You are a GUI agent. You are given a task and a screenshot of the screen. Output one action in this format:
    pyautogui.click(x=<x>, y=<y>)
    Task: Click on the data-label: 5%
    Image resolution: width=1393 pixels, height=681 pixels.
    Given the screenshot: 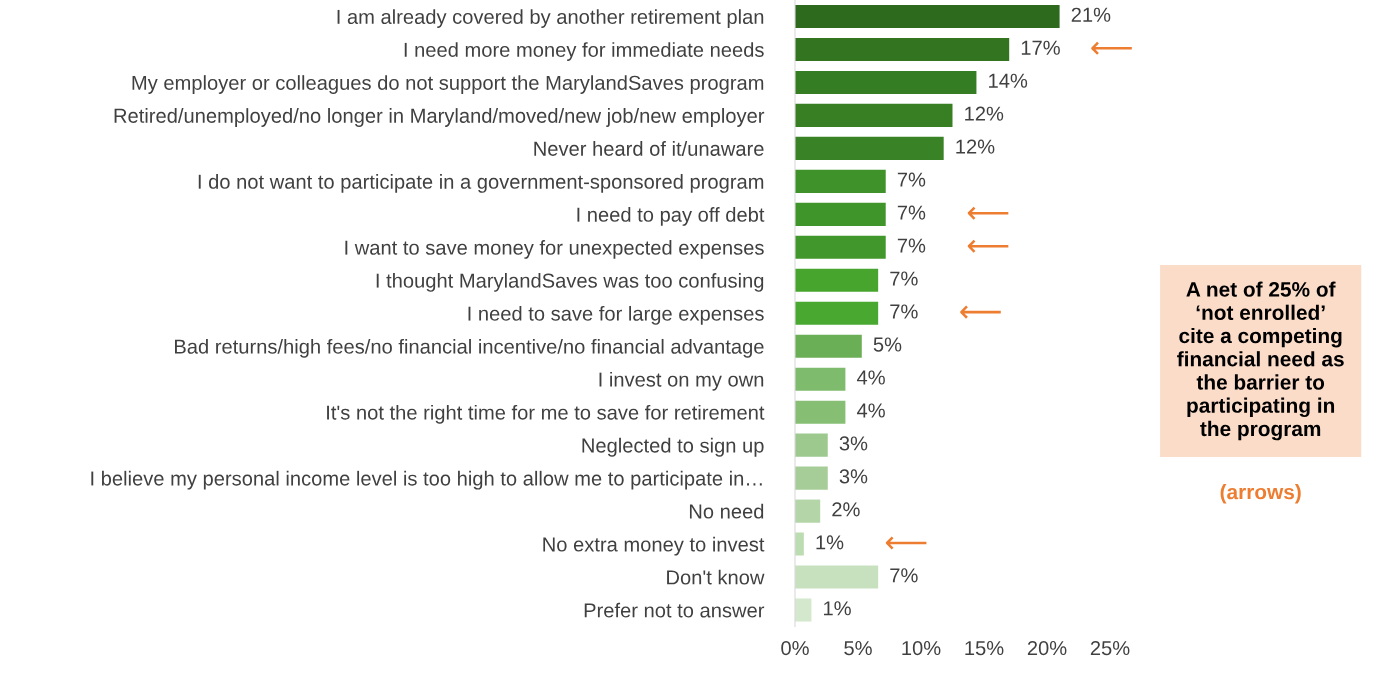 What is the action you would take?
    pyautogui.click(x=887, y=344)
    